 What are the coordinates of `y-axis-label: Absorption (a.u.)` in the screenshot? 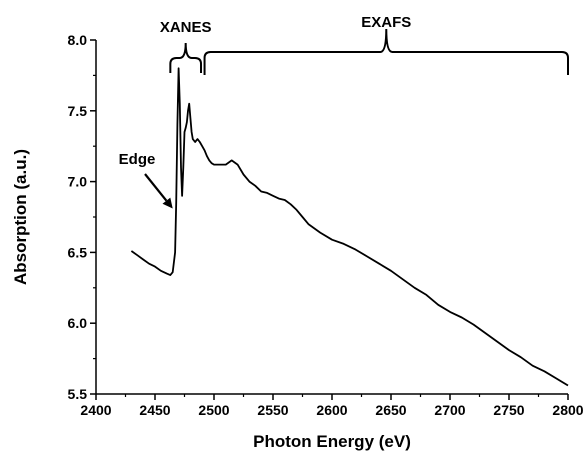 It's located at (20, 217).